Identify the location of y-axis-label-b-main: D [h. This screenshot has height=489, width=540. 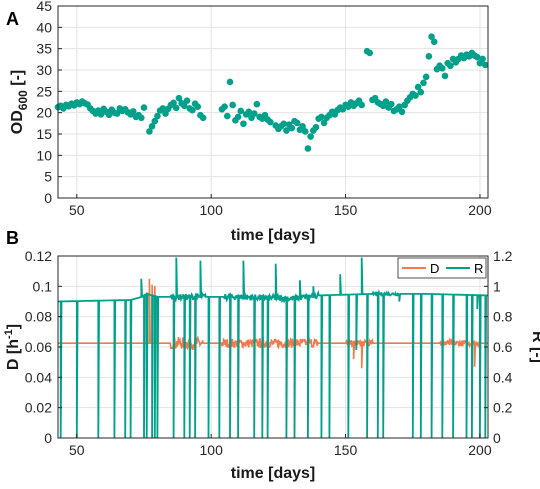
(13, 354).